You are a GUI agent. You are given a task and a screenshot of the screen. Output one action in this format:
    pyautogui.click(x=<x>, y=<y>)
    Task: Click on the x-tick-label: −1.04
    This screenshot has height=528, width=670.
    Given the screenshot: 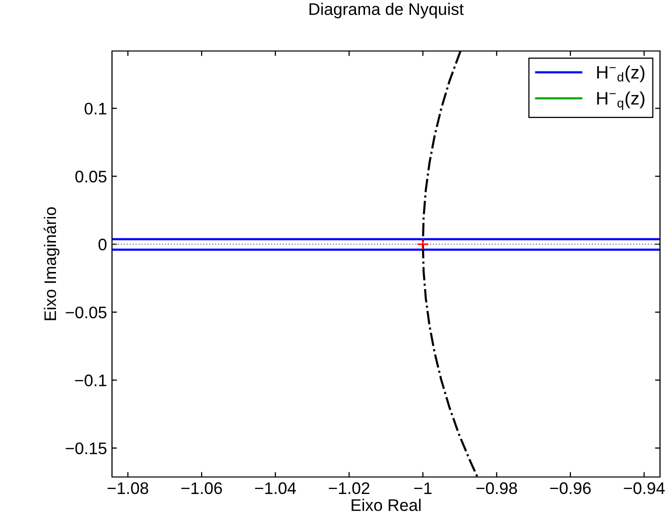 What is the action you would take?
    pyautogui.click(x=275, y=488)
    